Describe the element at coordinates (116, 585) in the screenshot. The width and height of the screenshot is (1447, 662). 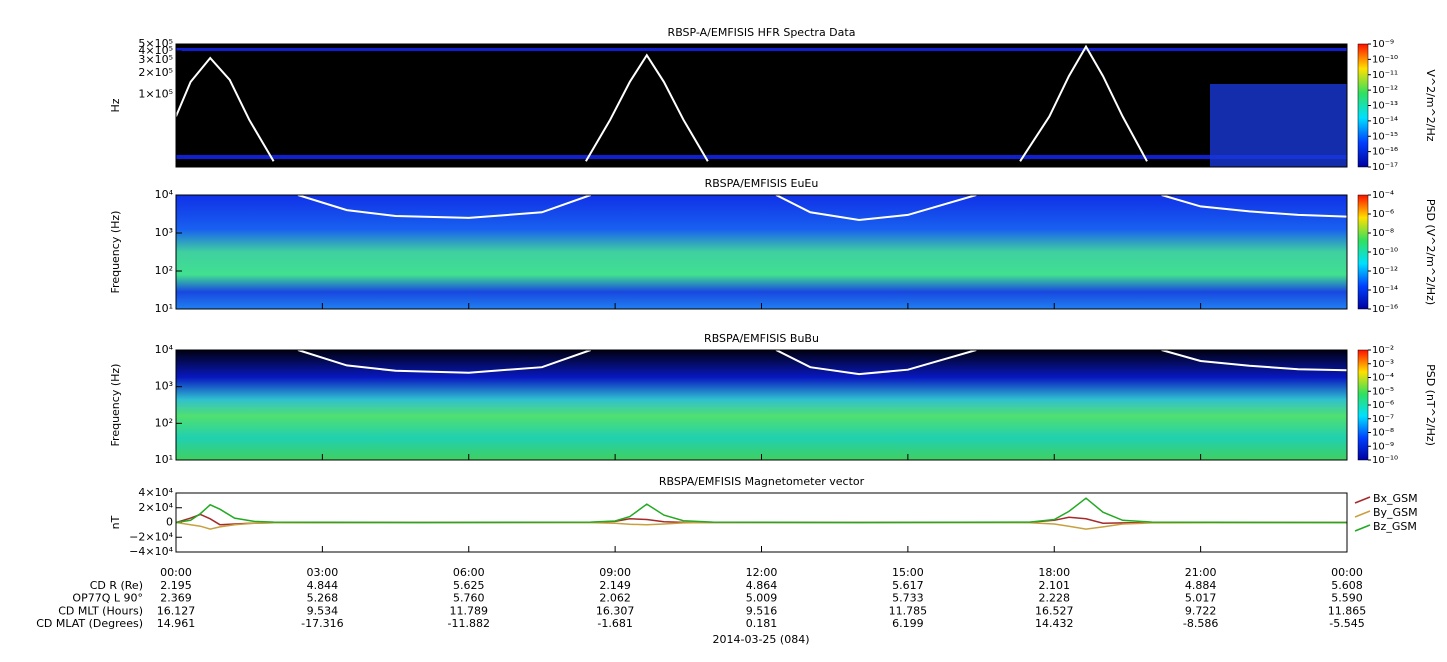
I see `ephemeris-label: CD R (Re)` at that location.